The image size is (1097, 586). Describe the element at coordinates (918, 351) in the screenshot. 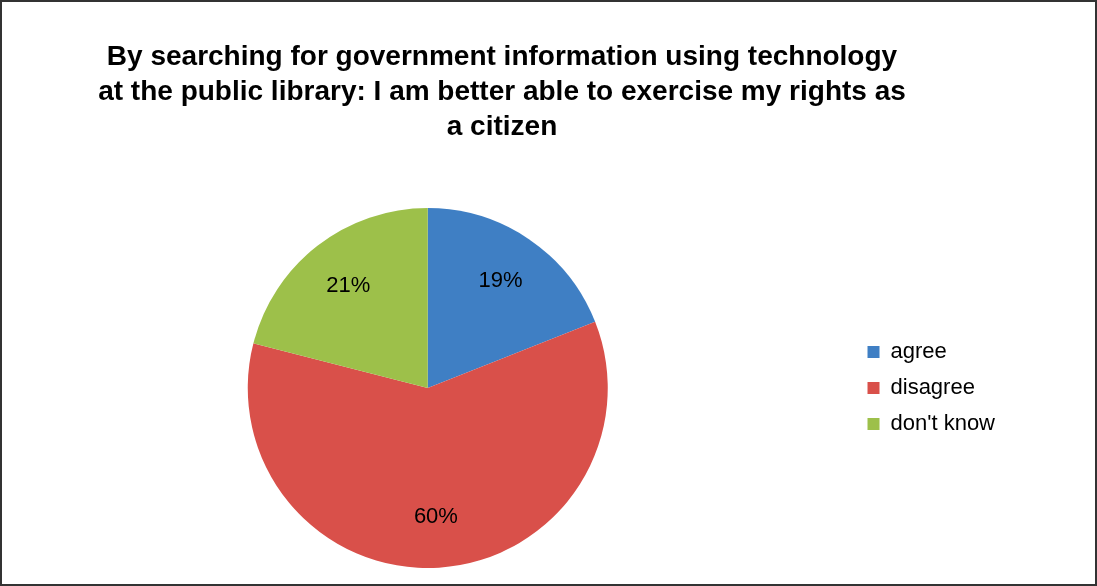

I see `legend-label: agree` at that location.